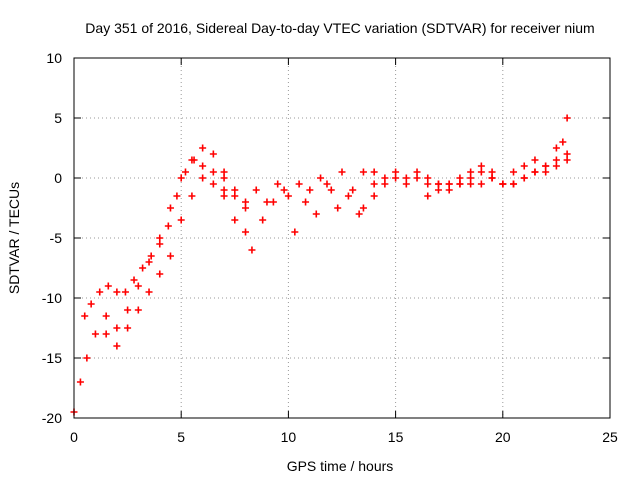 Image resolution: width=640 pixels, height=480 pixels. What do you see at coordinates (74, 437) in the screenshot?
I see `x-tick-label: 0` at bounding box center [74, 437].